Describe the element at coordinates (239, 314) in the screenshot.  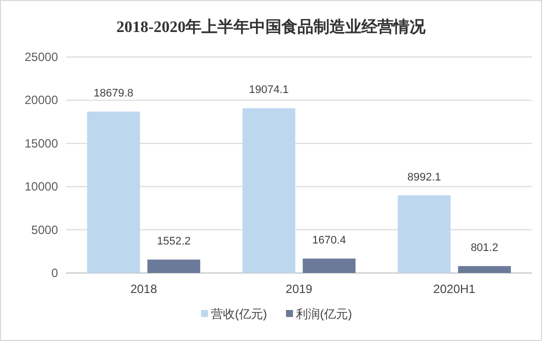
I see `legend-label: 营收(亿元)` at that location.